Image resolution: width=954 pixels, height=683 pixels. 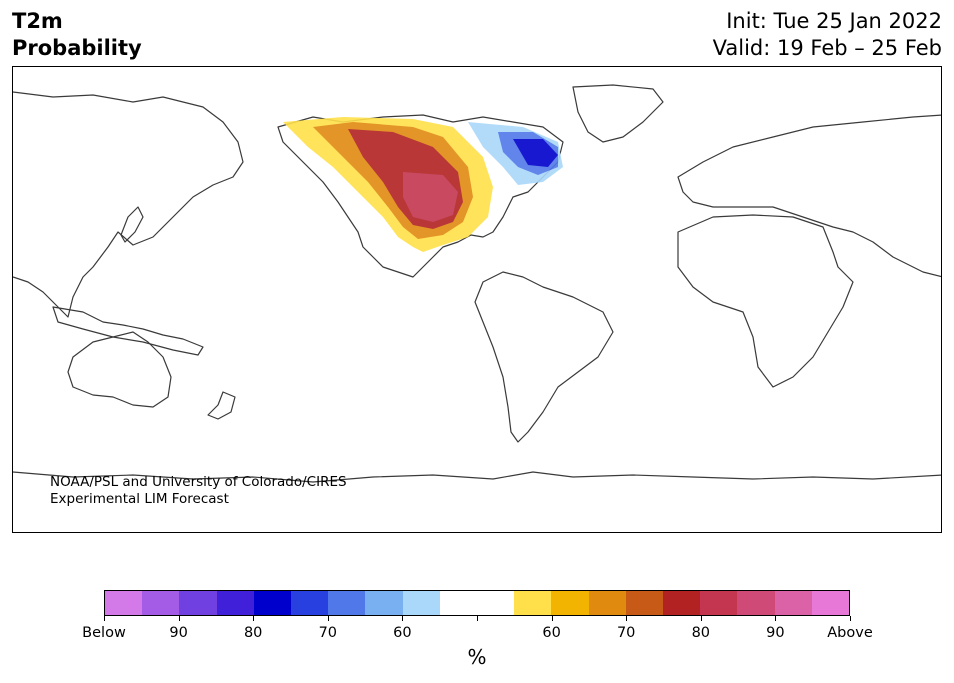 What do you see at coordinates (128, 204) in the screenshot?
I see `landmass-asia` at bounding box center [128, 204].